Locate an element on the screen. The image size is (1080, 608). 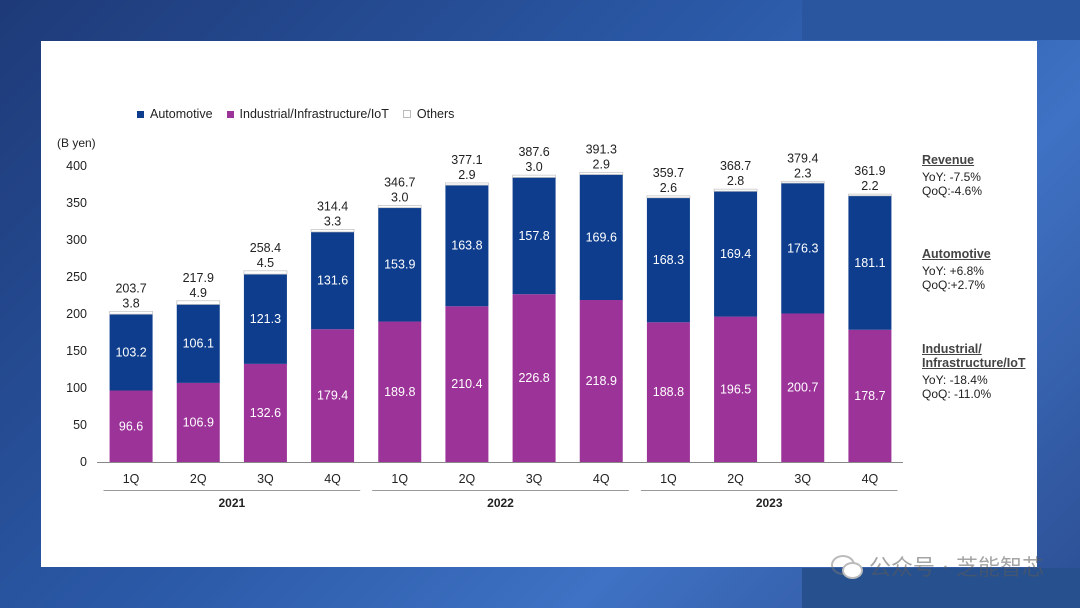
others-value-label: 2.8 is located at coordinates (735, 181).